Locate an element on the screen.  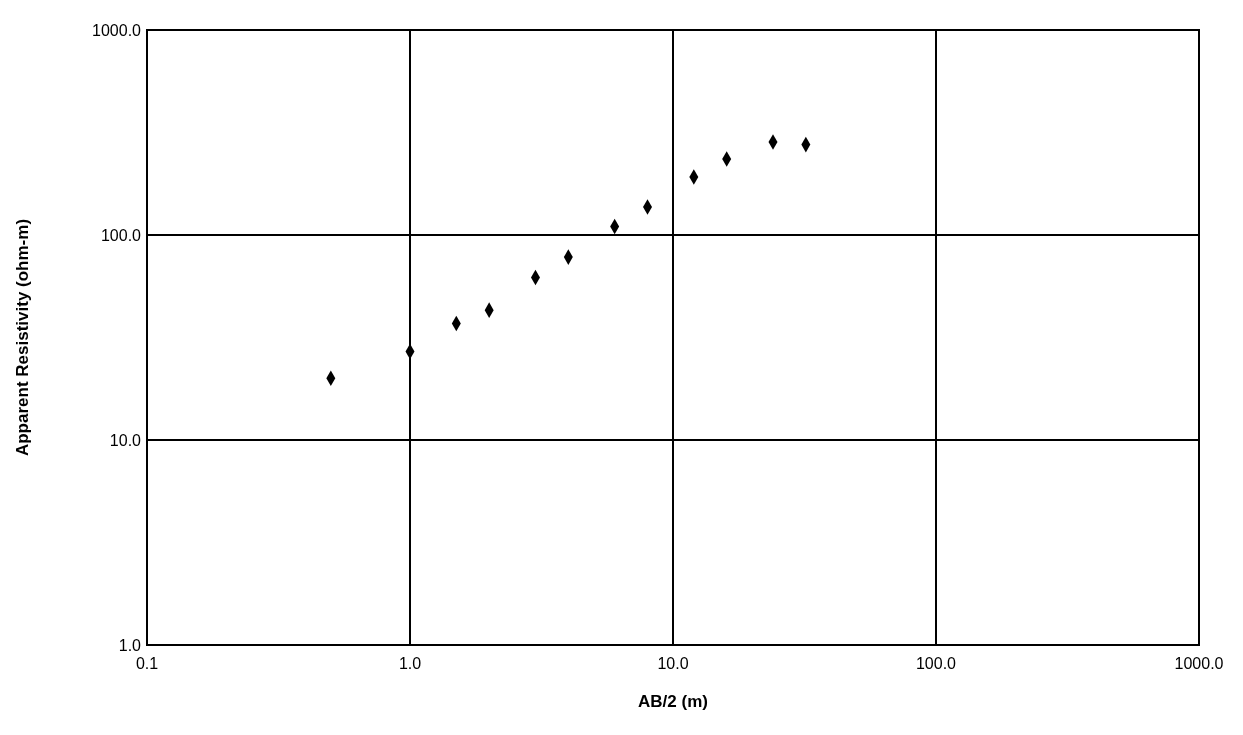
y-tick-label: 100.0 is located at coordinates (121, 235).